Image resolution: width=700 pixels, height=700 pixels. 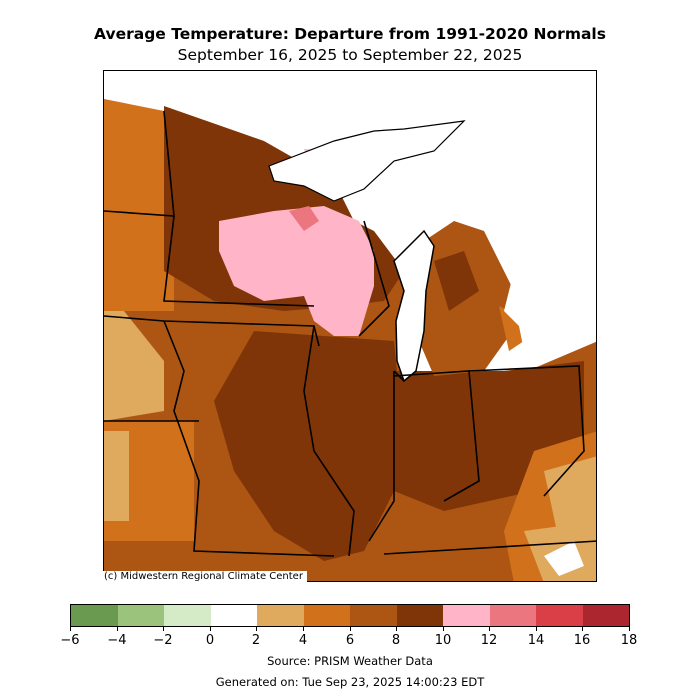 What do you see at coordinates (116, 476) in the screenshot?
I see `region-kansas-light` at bounding box center [116, 476].